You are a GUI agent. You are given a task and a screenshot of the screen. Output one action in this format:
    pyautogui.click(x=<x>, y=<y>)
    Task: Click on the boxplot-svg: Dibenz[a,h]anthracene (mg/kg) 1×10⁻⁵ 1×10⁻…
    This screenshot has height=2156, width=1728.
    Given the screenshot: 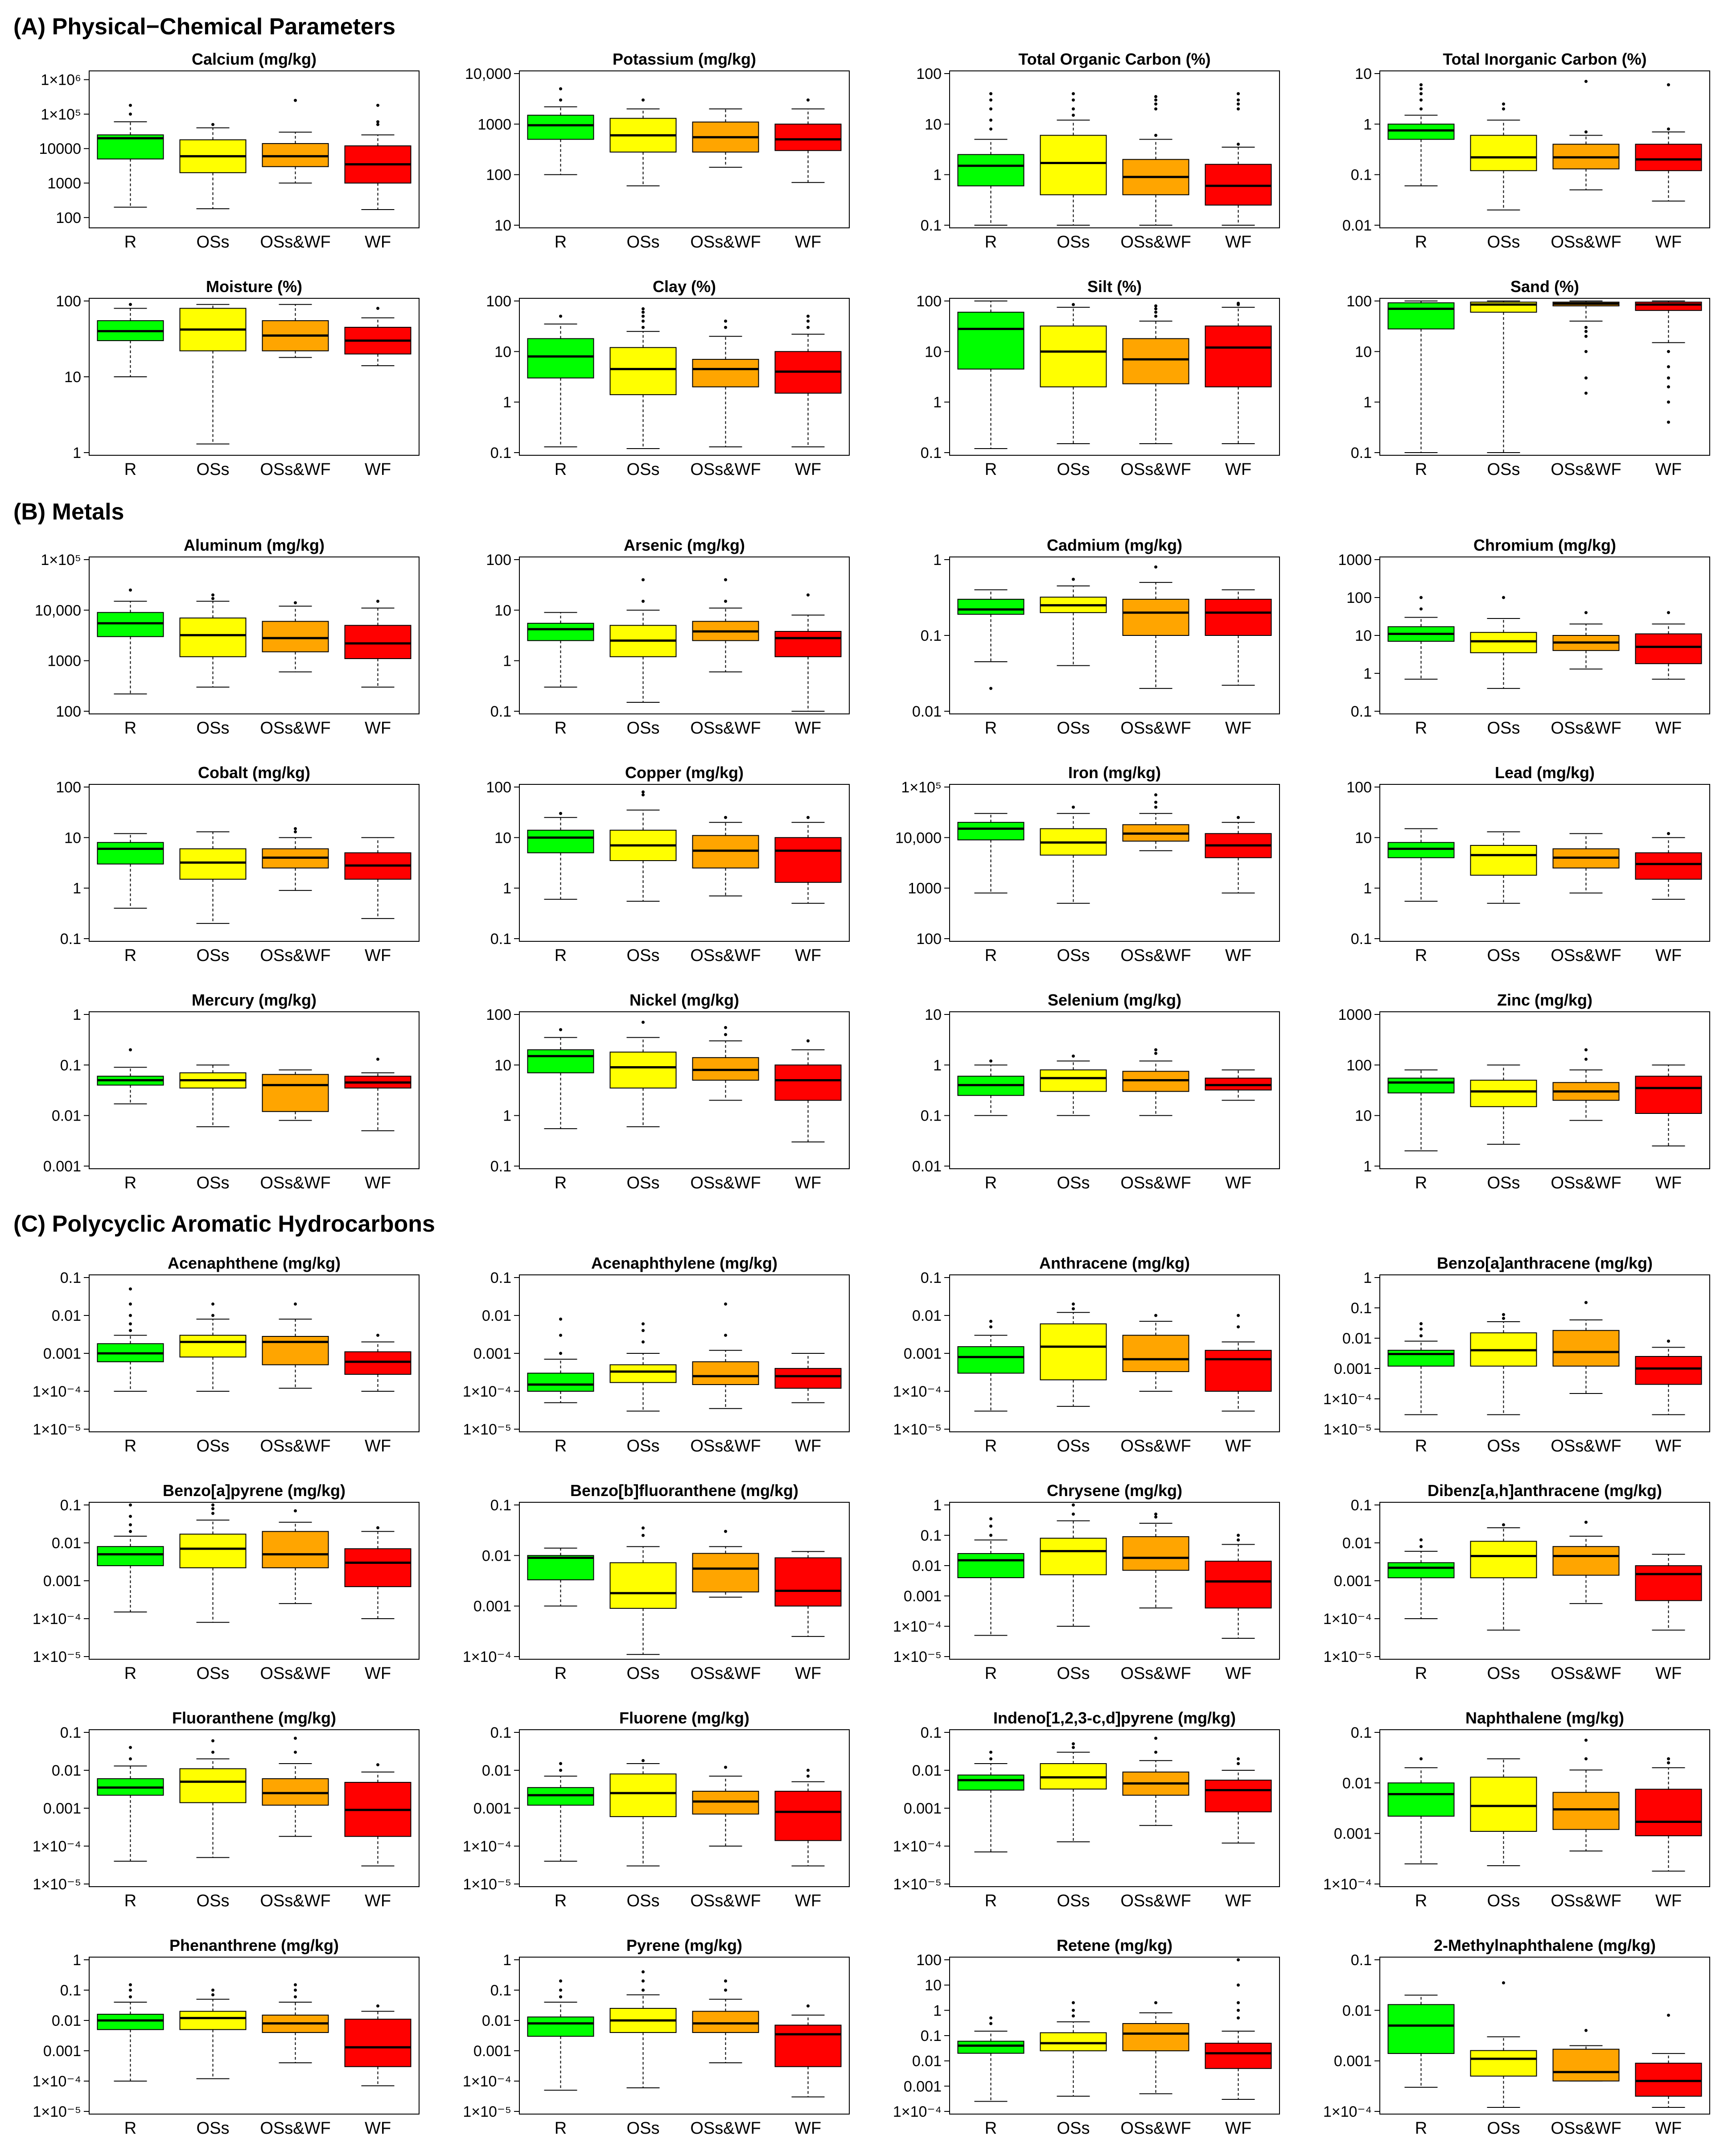 What is the action you would take?
    pyautogui.click(x=1516, y=1582)
    